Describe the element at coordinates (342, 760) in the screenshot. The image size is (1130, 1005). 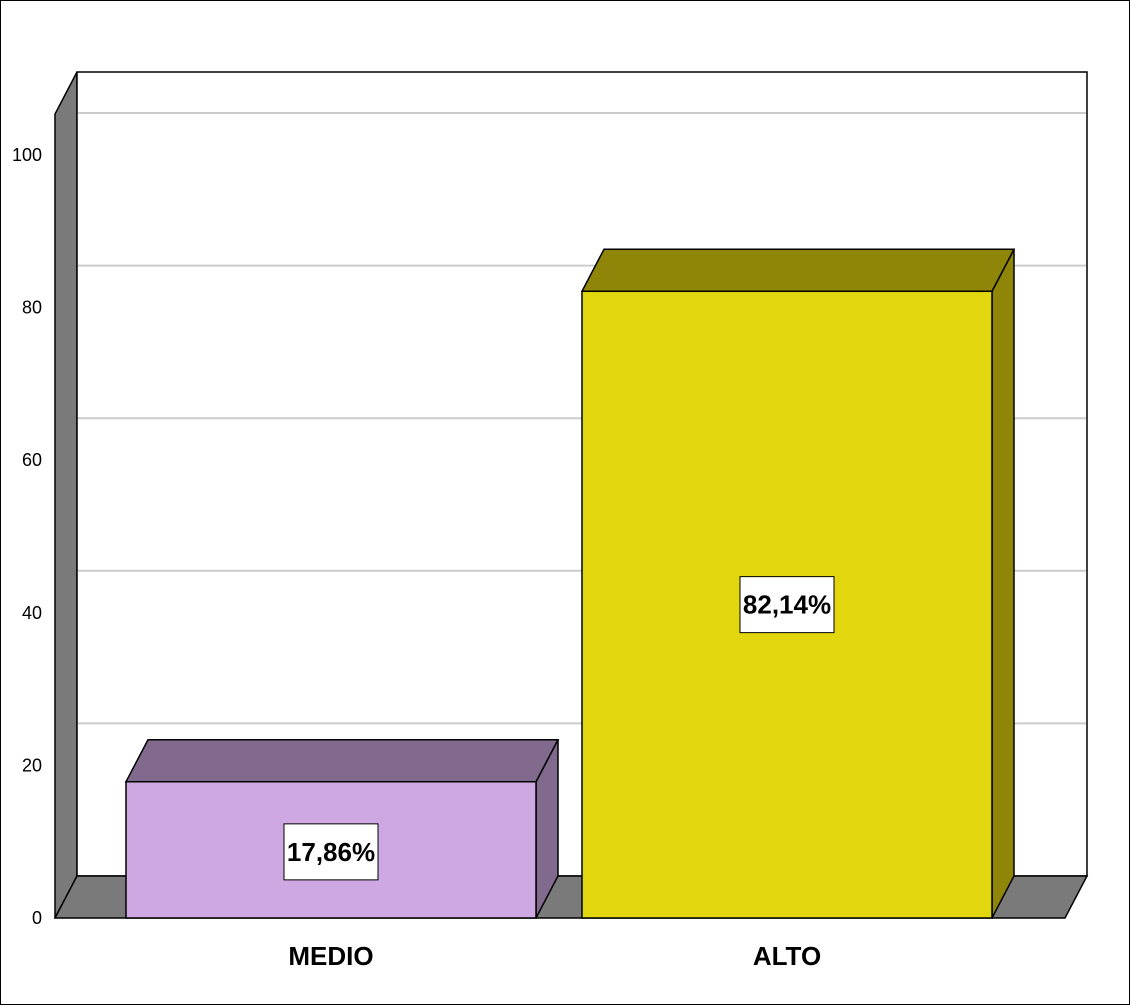
I see `bar-top-medio` at that location.